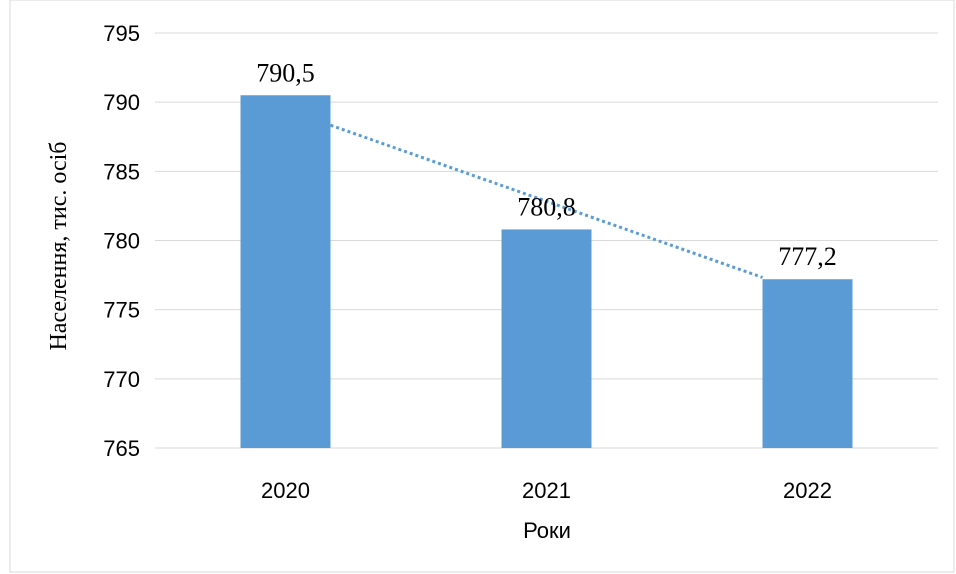  What do you see at coordinates (121, 379) in the screenshot?
I see `y-tick-label: 770` at bounding box center [121, 379].